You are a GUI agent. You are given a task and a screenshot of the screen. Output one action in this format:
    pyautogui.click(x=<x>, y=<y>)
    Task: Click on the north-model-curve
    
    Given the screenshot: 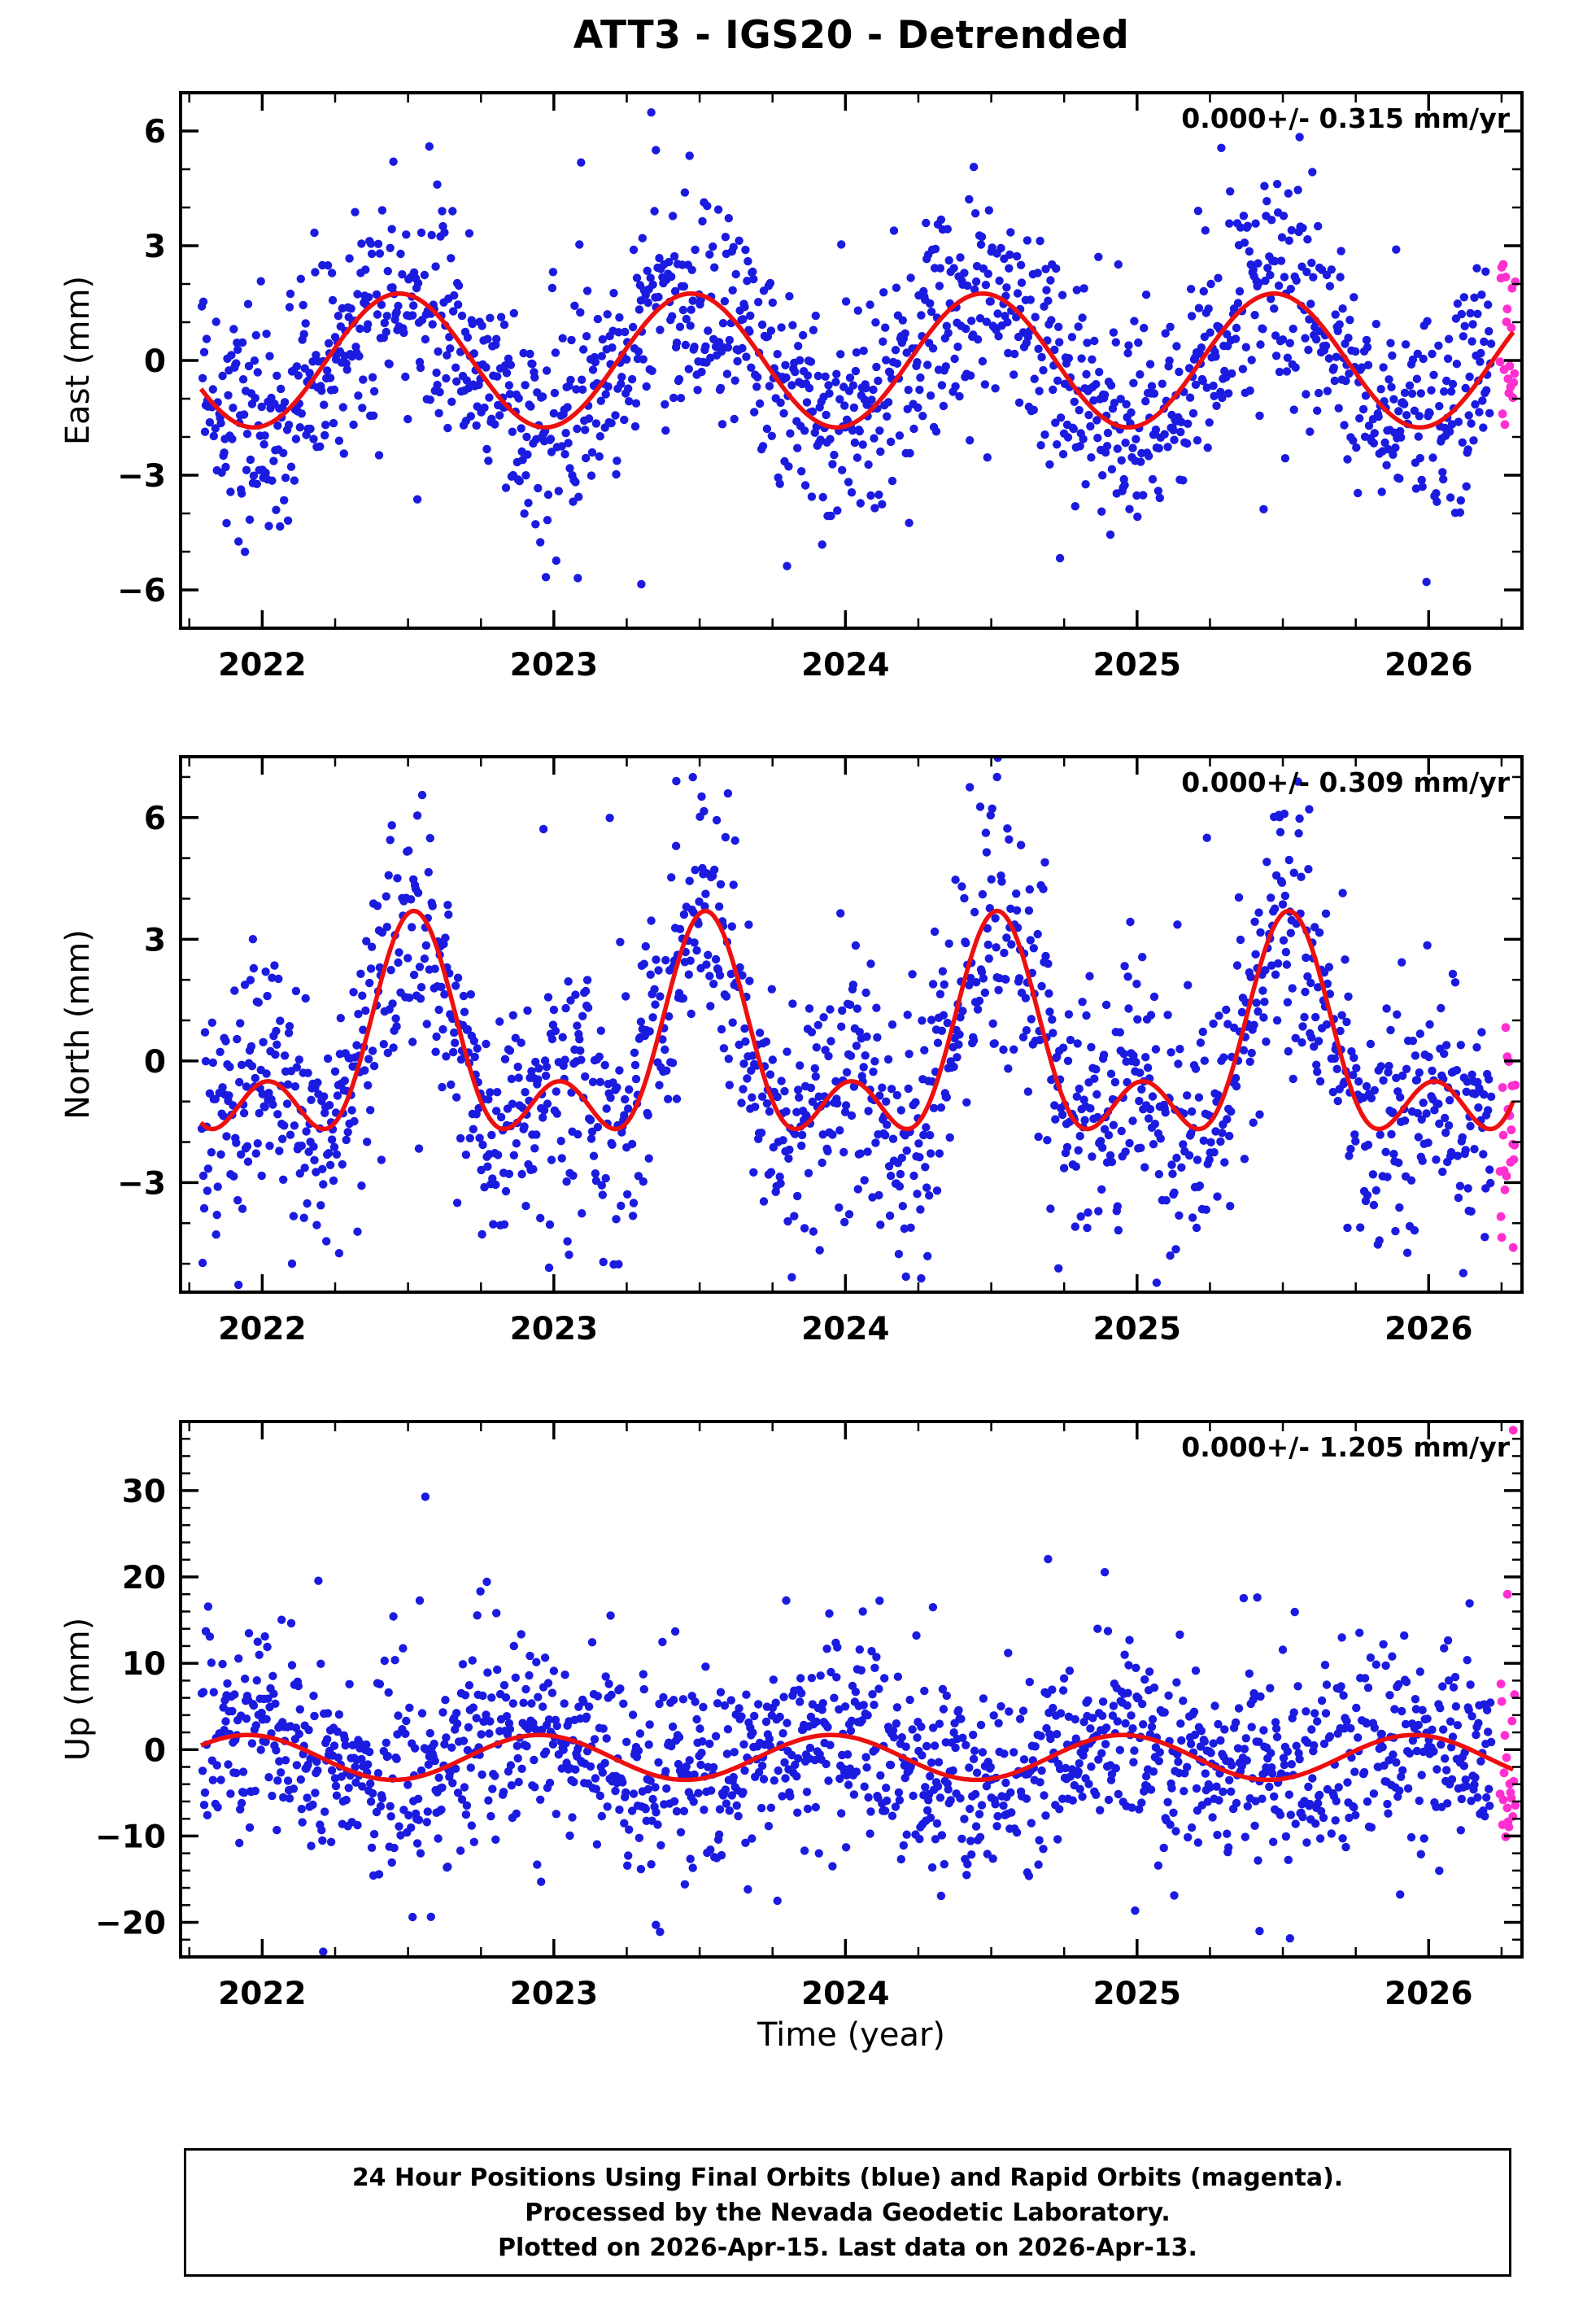 What is the action you would take?
    pyautogui.click(x=857, y=1020)
    